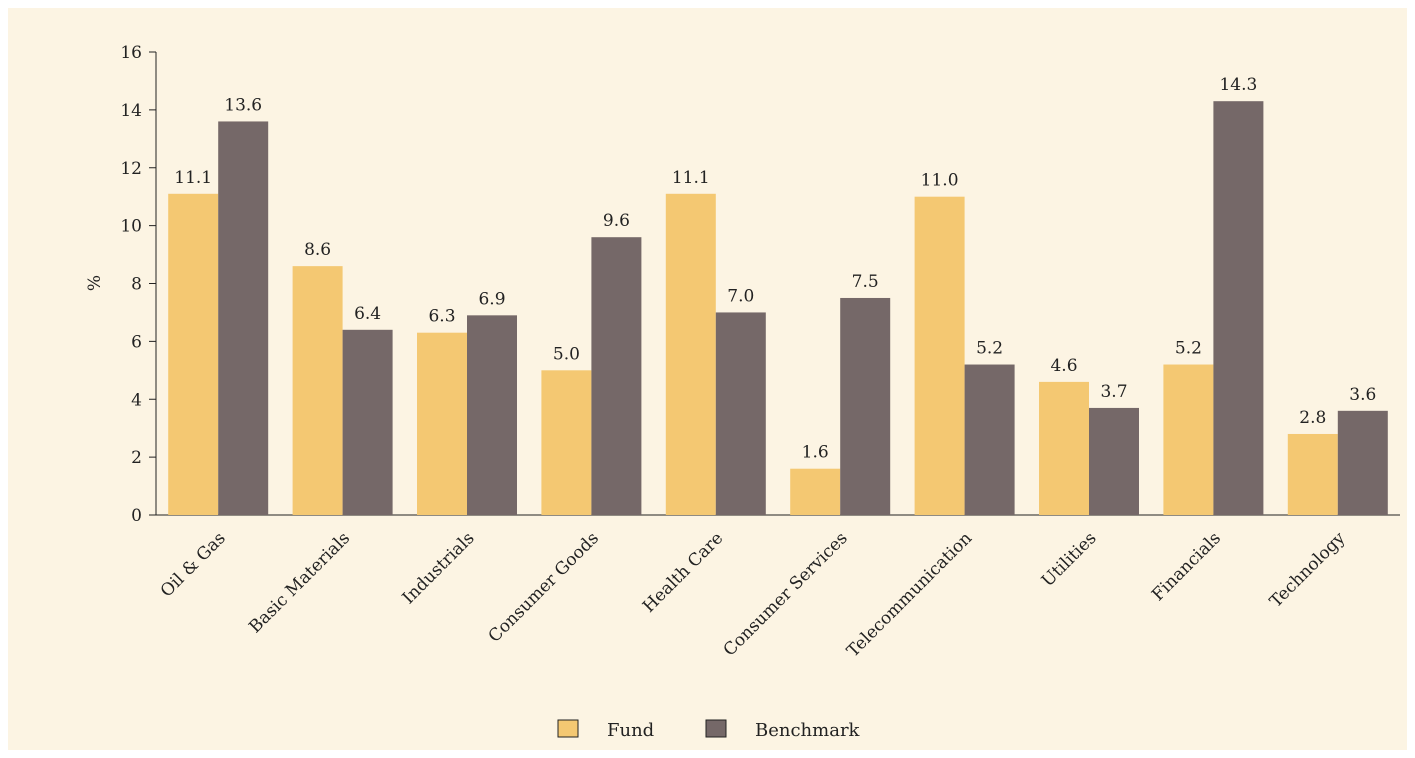  Describe the element at coordinates (136, 342) in the screenshot. I see `y-tick-label: 6` at that location.